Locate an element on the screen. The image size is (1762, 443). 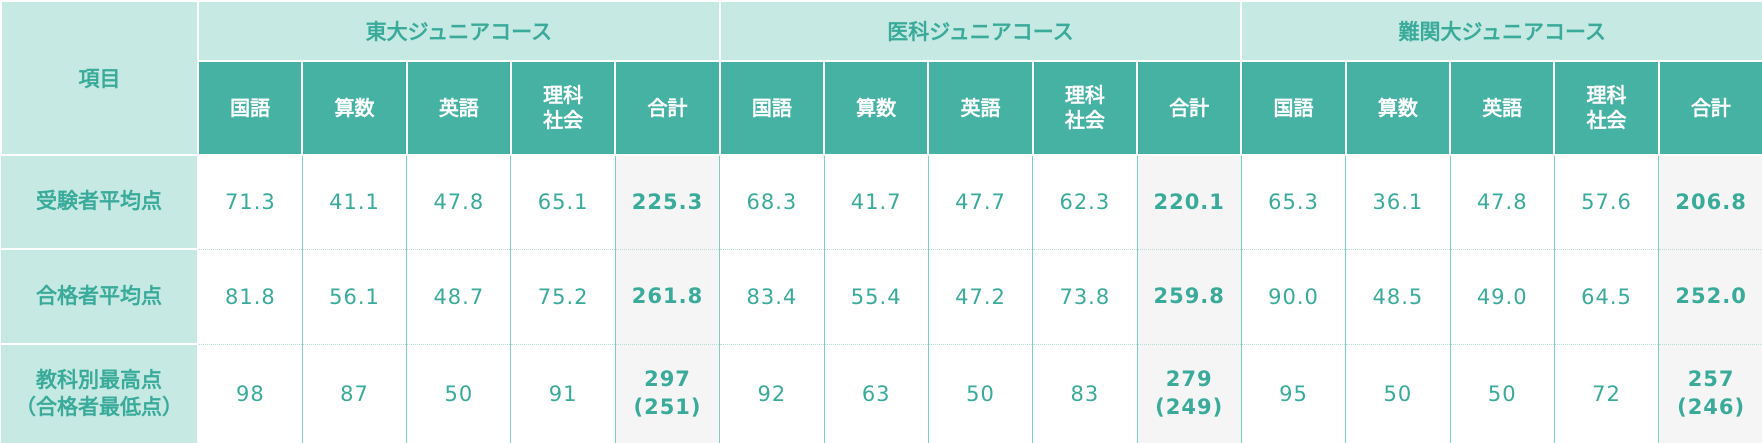
total-cell: 259.8 is located at coordinates (1189, 297).